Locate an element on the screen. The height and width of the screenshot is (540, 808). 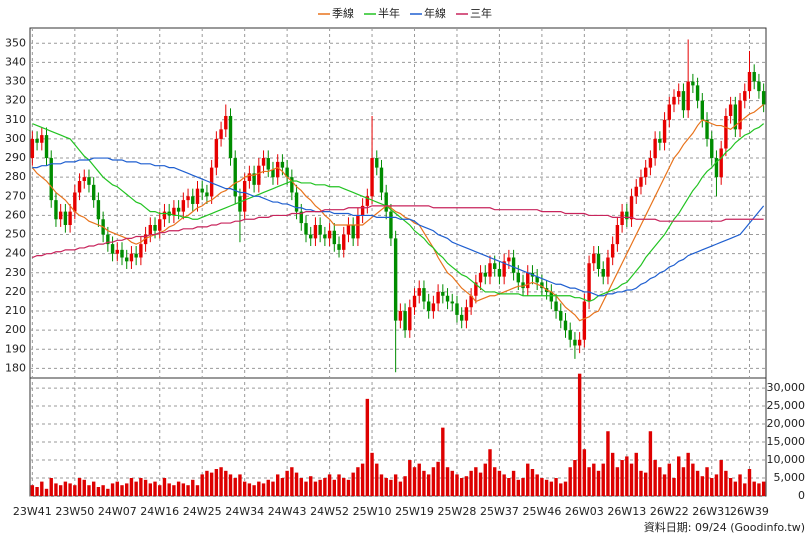
y-tick-label: 180 is located at coordinates (15, 367).